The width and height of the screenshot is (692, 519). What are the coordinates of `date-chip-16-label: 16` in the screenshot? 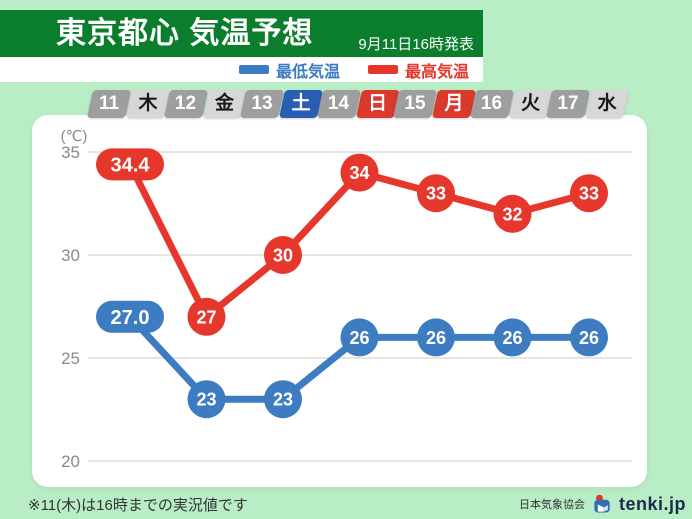 It's located at (491, 103).